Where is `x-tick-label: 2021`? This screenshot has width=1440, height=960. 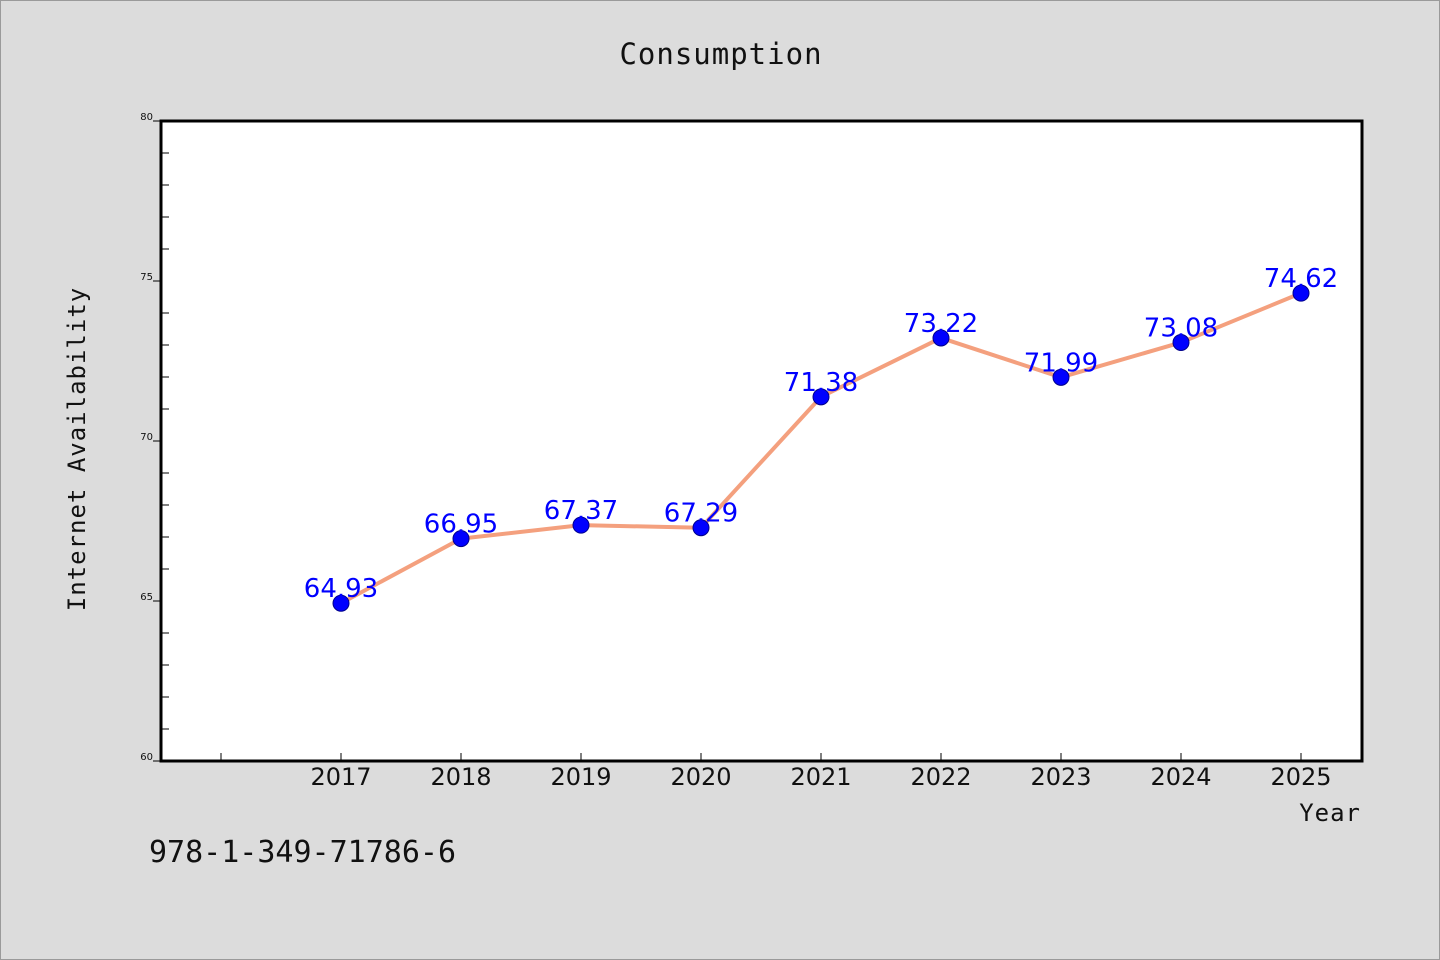 x-tick-label: 2021 is located at coordinates (820, 777).